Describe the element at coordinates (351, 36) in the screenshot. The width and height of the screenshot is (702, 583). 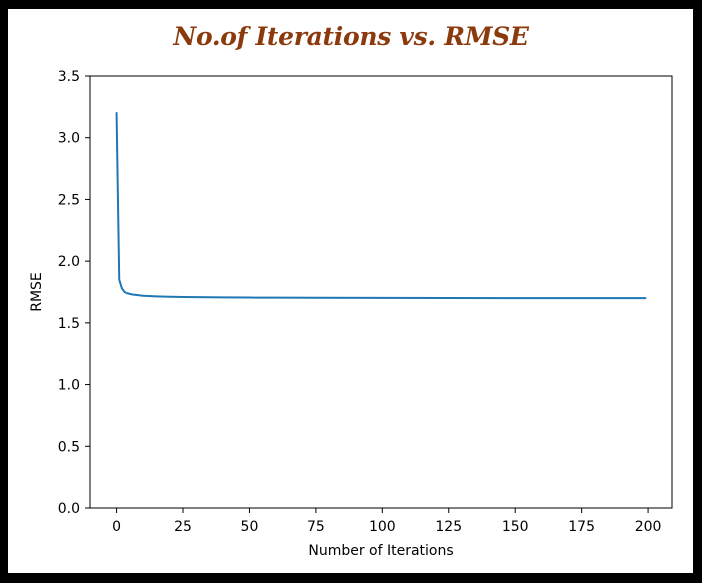
I see `chart-title: No.of Iterations vs. RMSE` at that location.